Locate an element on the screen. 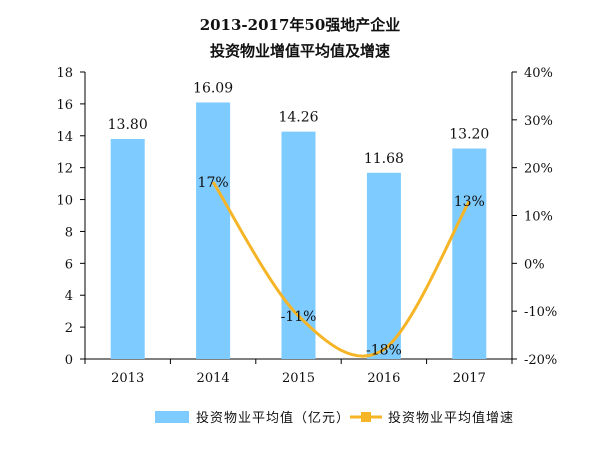 This screenshot has width=600, height=451. right-axis-tick-label: 20% is located at coordinates (538, 169).